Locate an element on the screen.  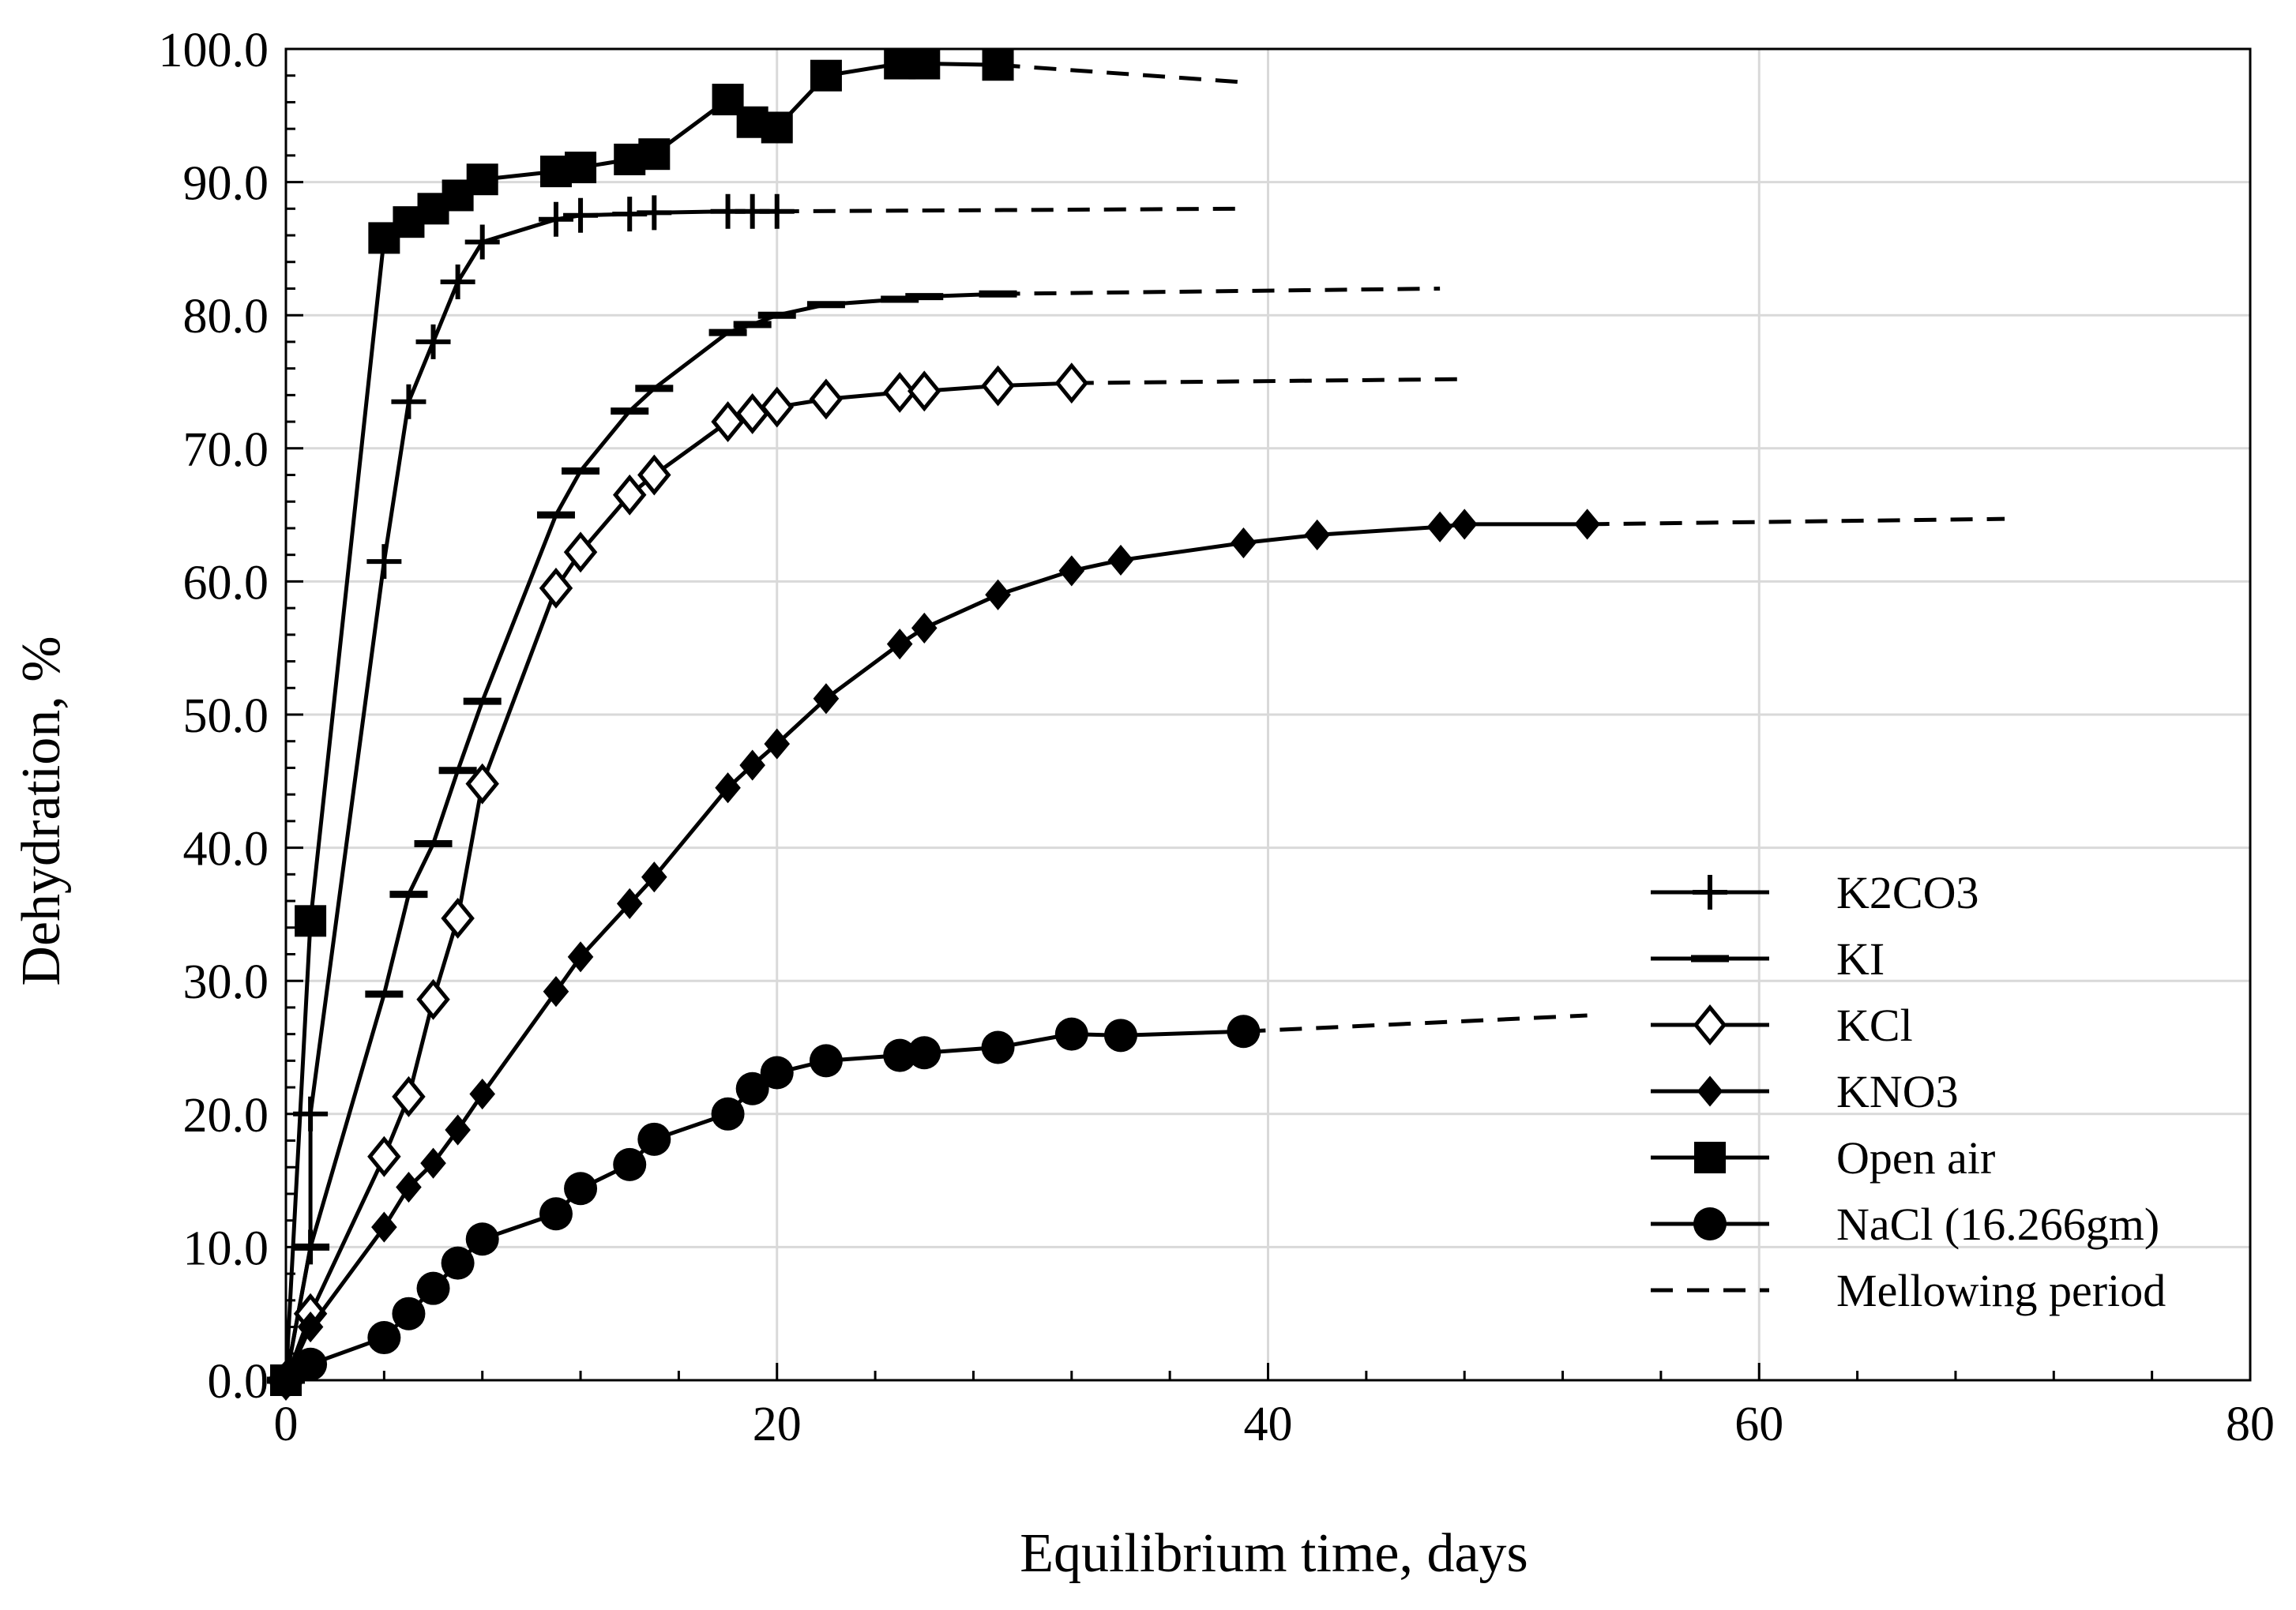
y-axis-title: Dehydration, % is located at coordinates (41, 811).